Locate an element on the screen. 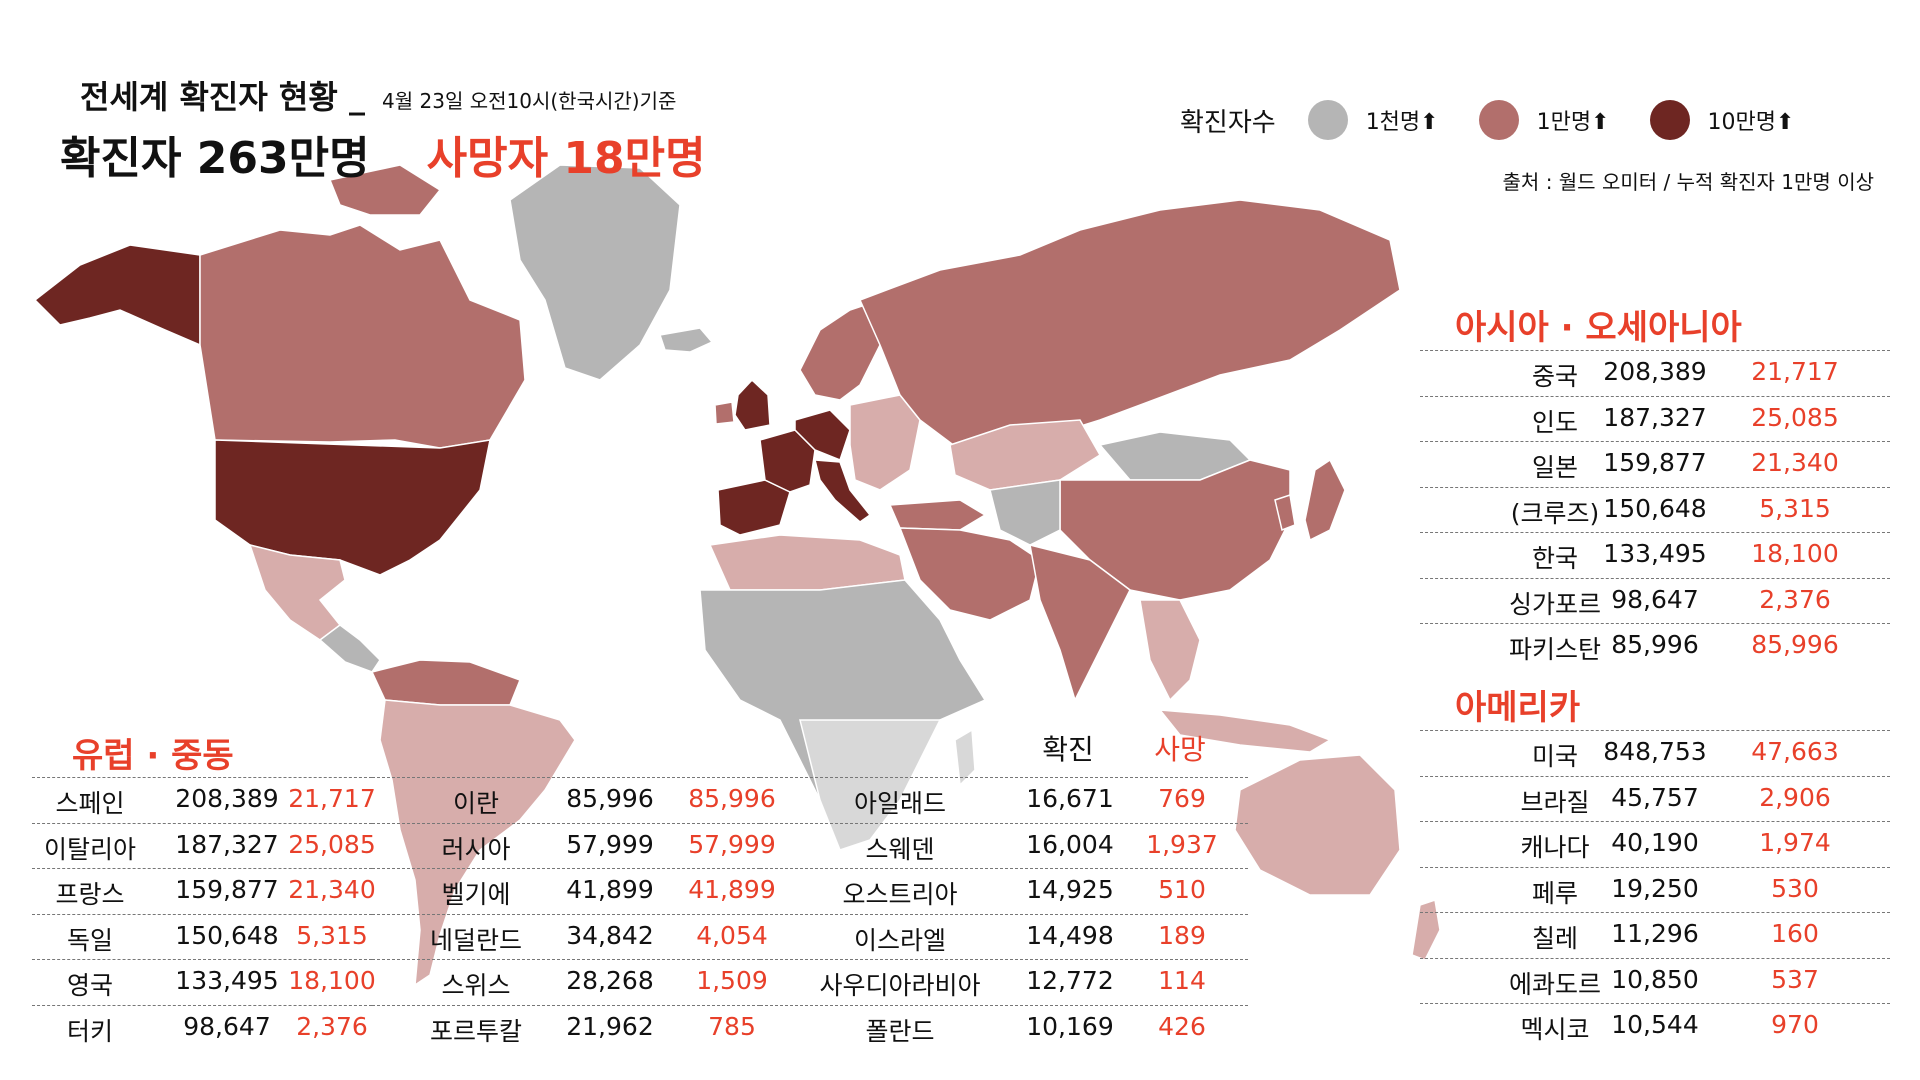  europe-col3-country: 사우디아라비아 is located at coordinates (900, 985).